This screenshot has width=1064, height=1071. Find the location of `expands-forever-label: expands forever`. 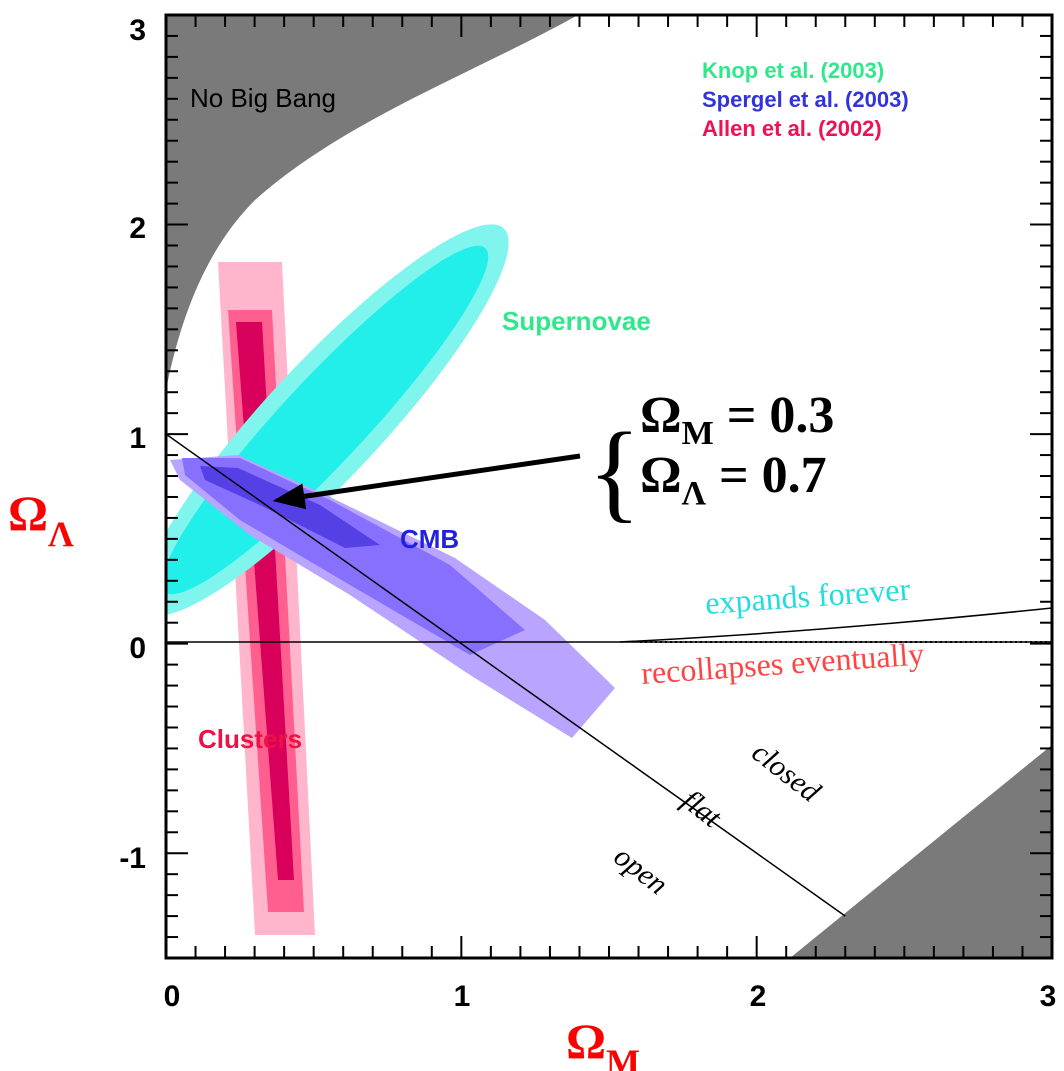

expands-forever-label: expands forever is located at coordinates (808, 596).